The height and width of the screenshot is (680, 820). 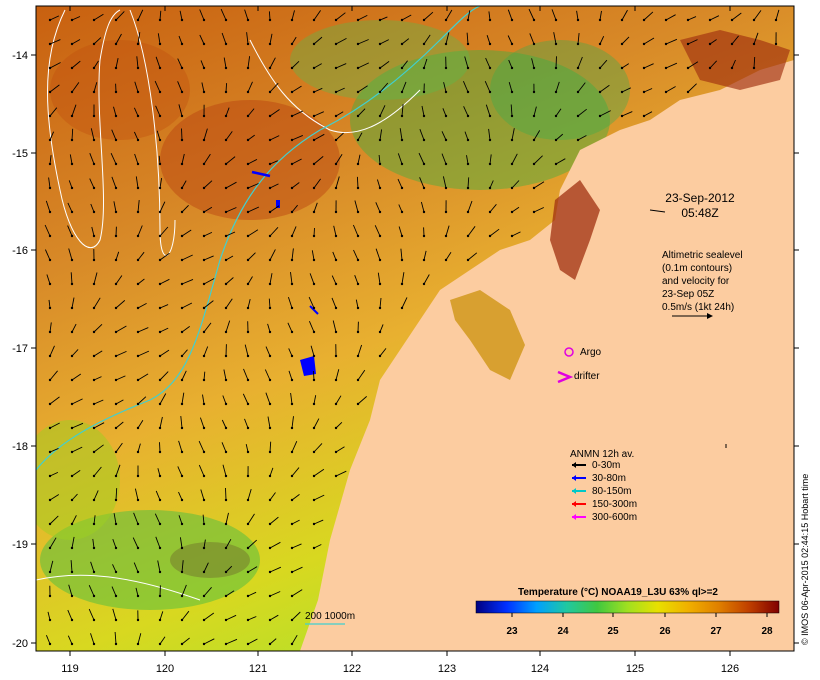 I want to click on colorbar-tick-label: 24, so click(x=563, y=631).